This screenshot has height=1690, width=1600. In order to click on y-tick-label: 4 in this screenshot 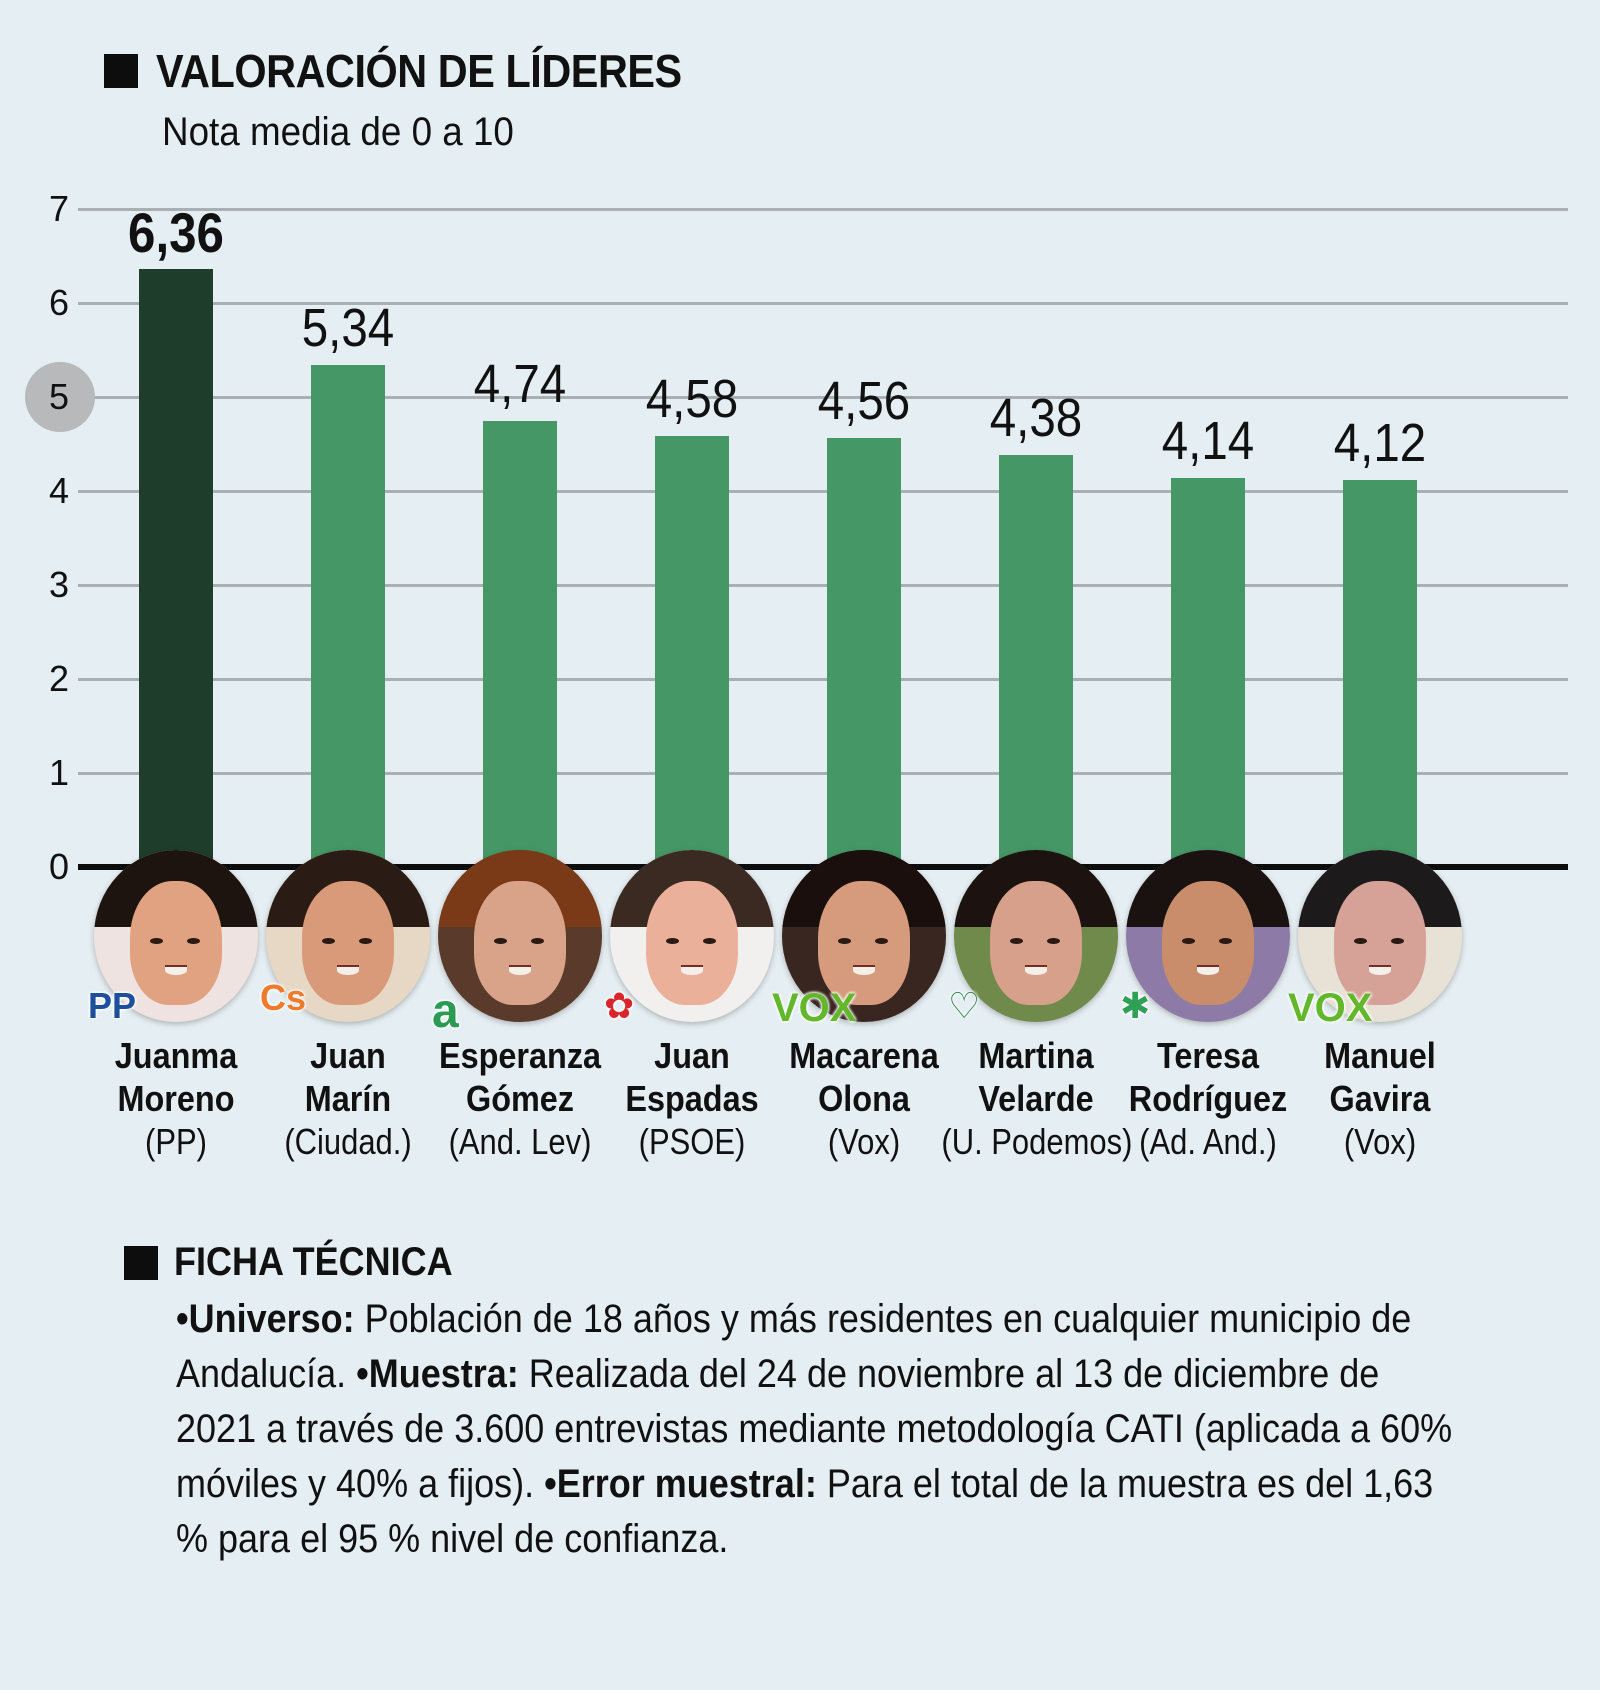, I will do `click(59, 490)`.